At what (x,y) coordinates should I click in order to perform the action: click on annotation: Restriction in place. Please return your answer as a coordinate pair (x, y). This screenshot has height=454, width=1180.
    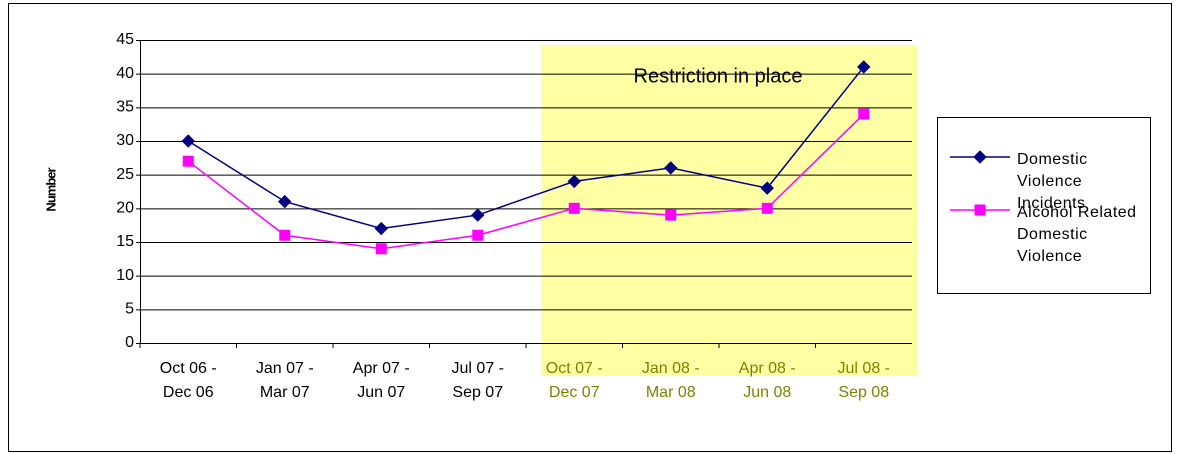
    Looking at the image, I should click on (718, 76).